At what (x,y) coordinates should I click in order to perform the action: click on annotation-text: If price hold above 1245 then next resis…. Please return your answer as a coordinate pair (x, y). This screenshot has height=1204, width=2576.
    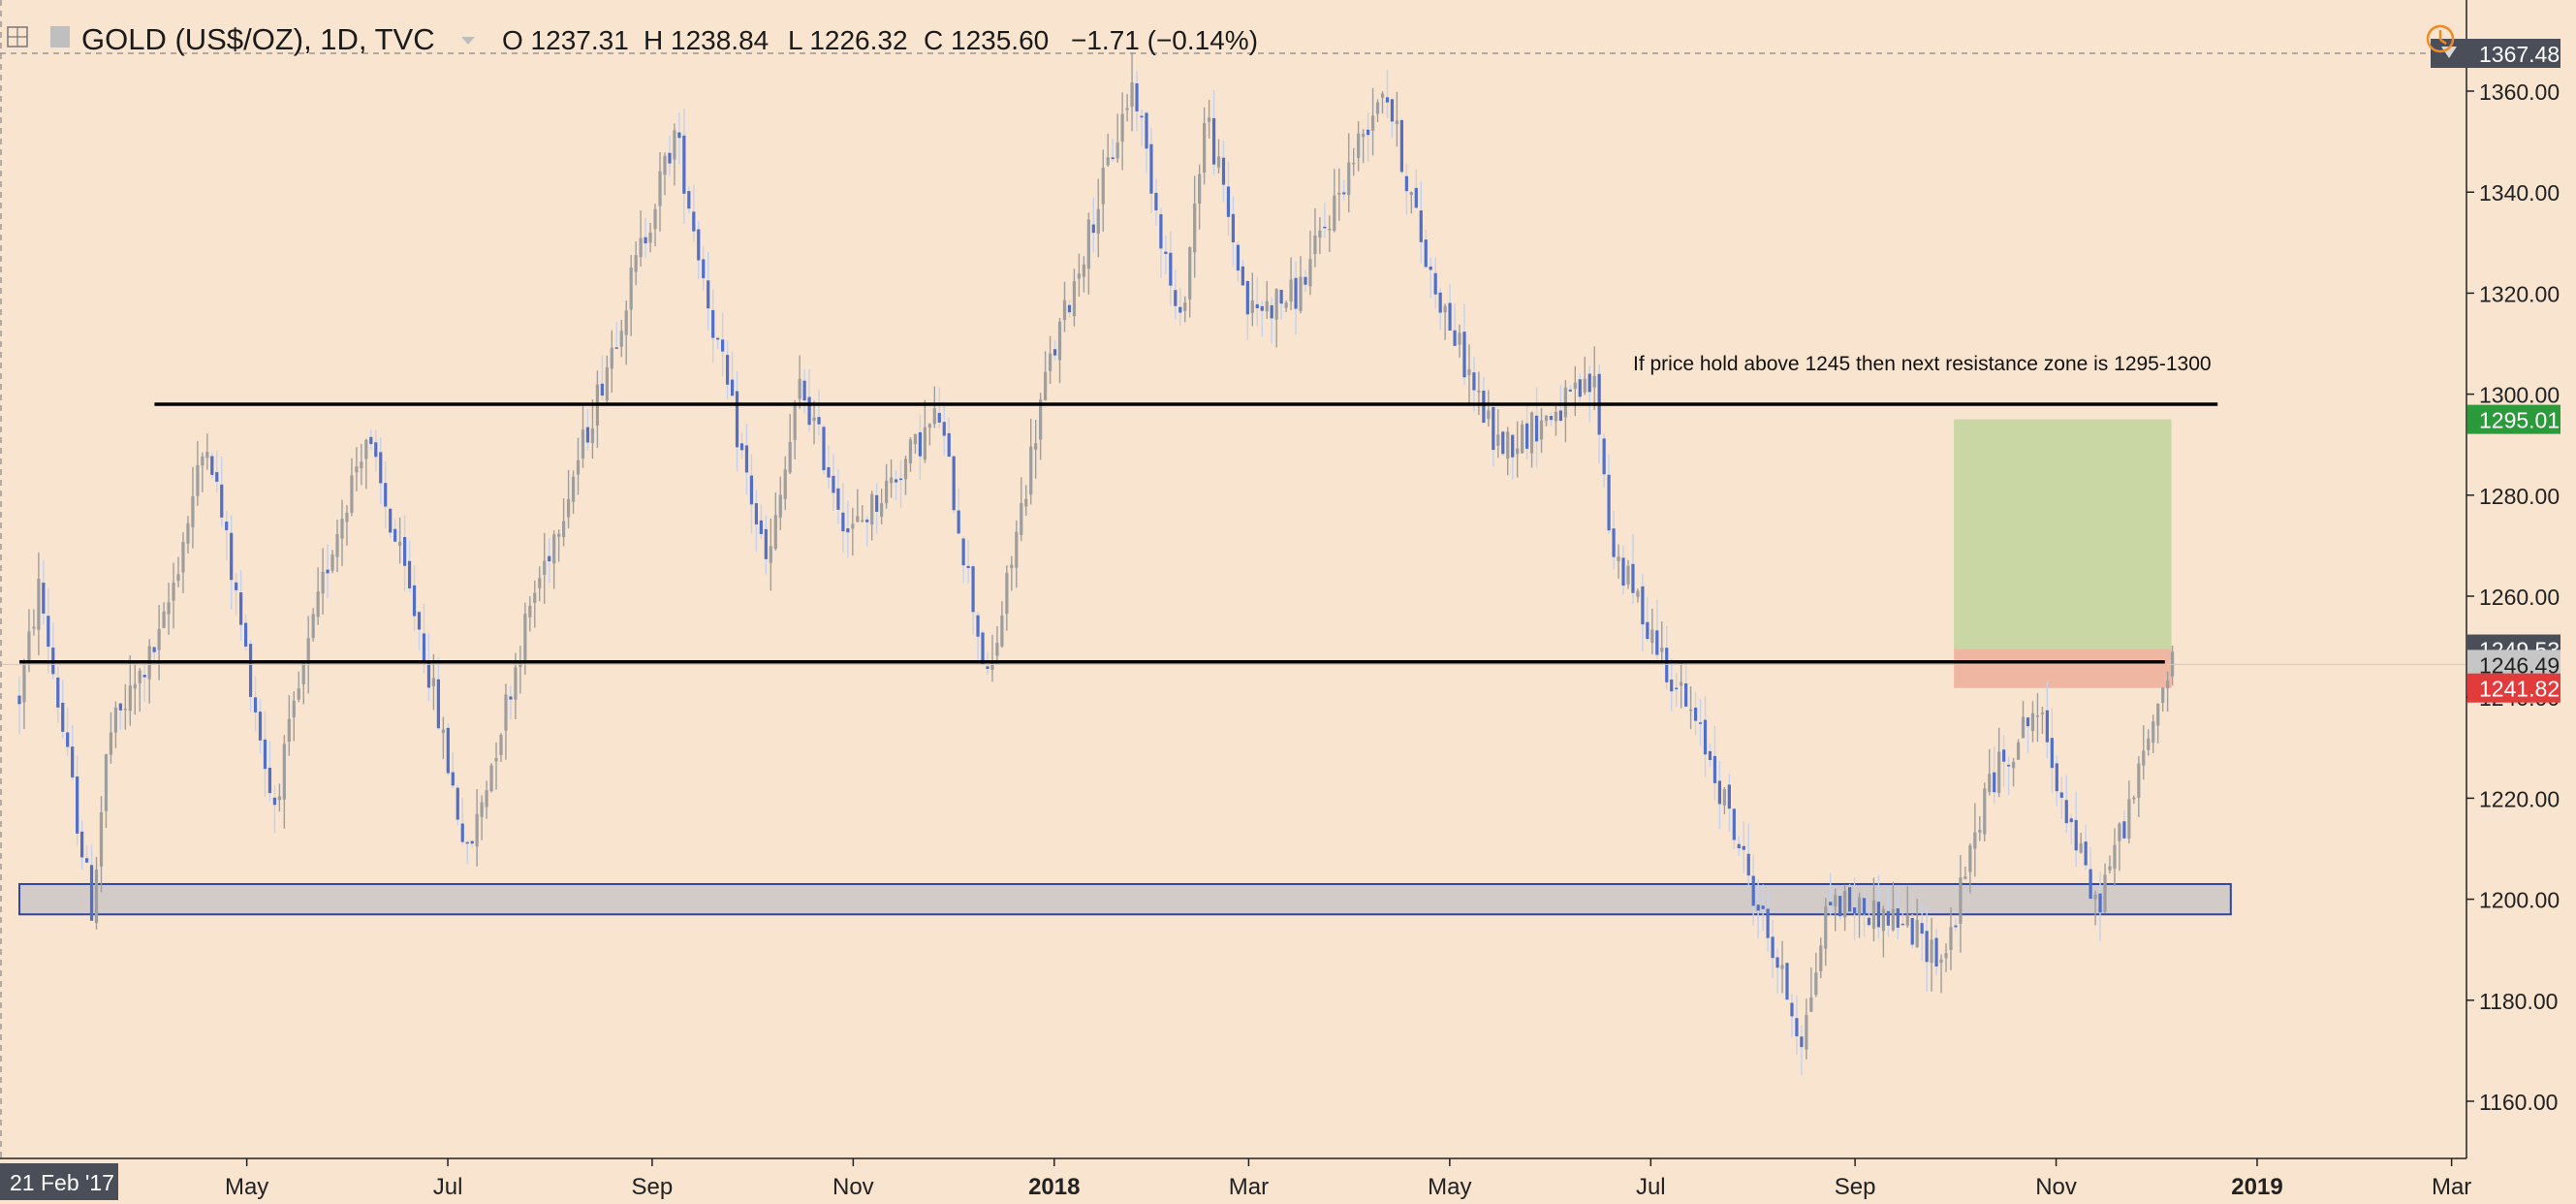
    Looking at the image, I should click on (1922, 364).